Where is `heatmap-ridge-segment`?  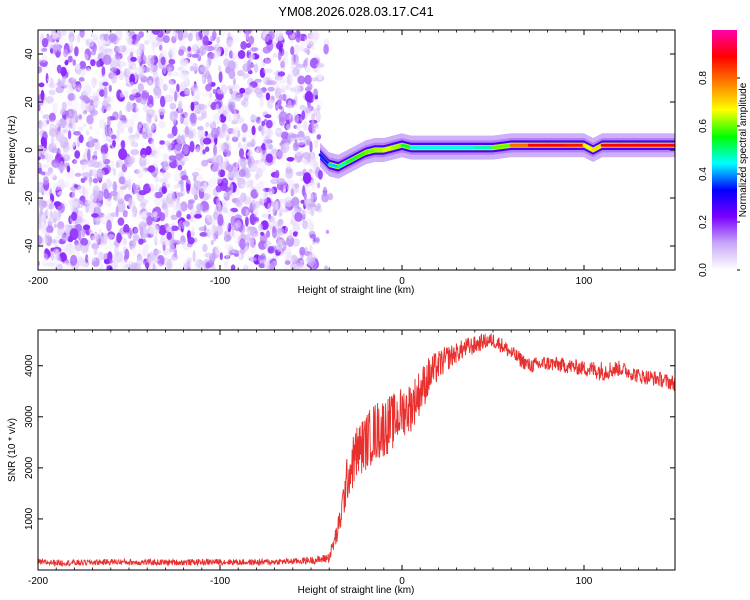
heatmap-ridge-segment is located at coordinates (361, 154).